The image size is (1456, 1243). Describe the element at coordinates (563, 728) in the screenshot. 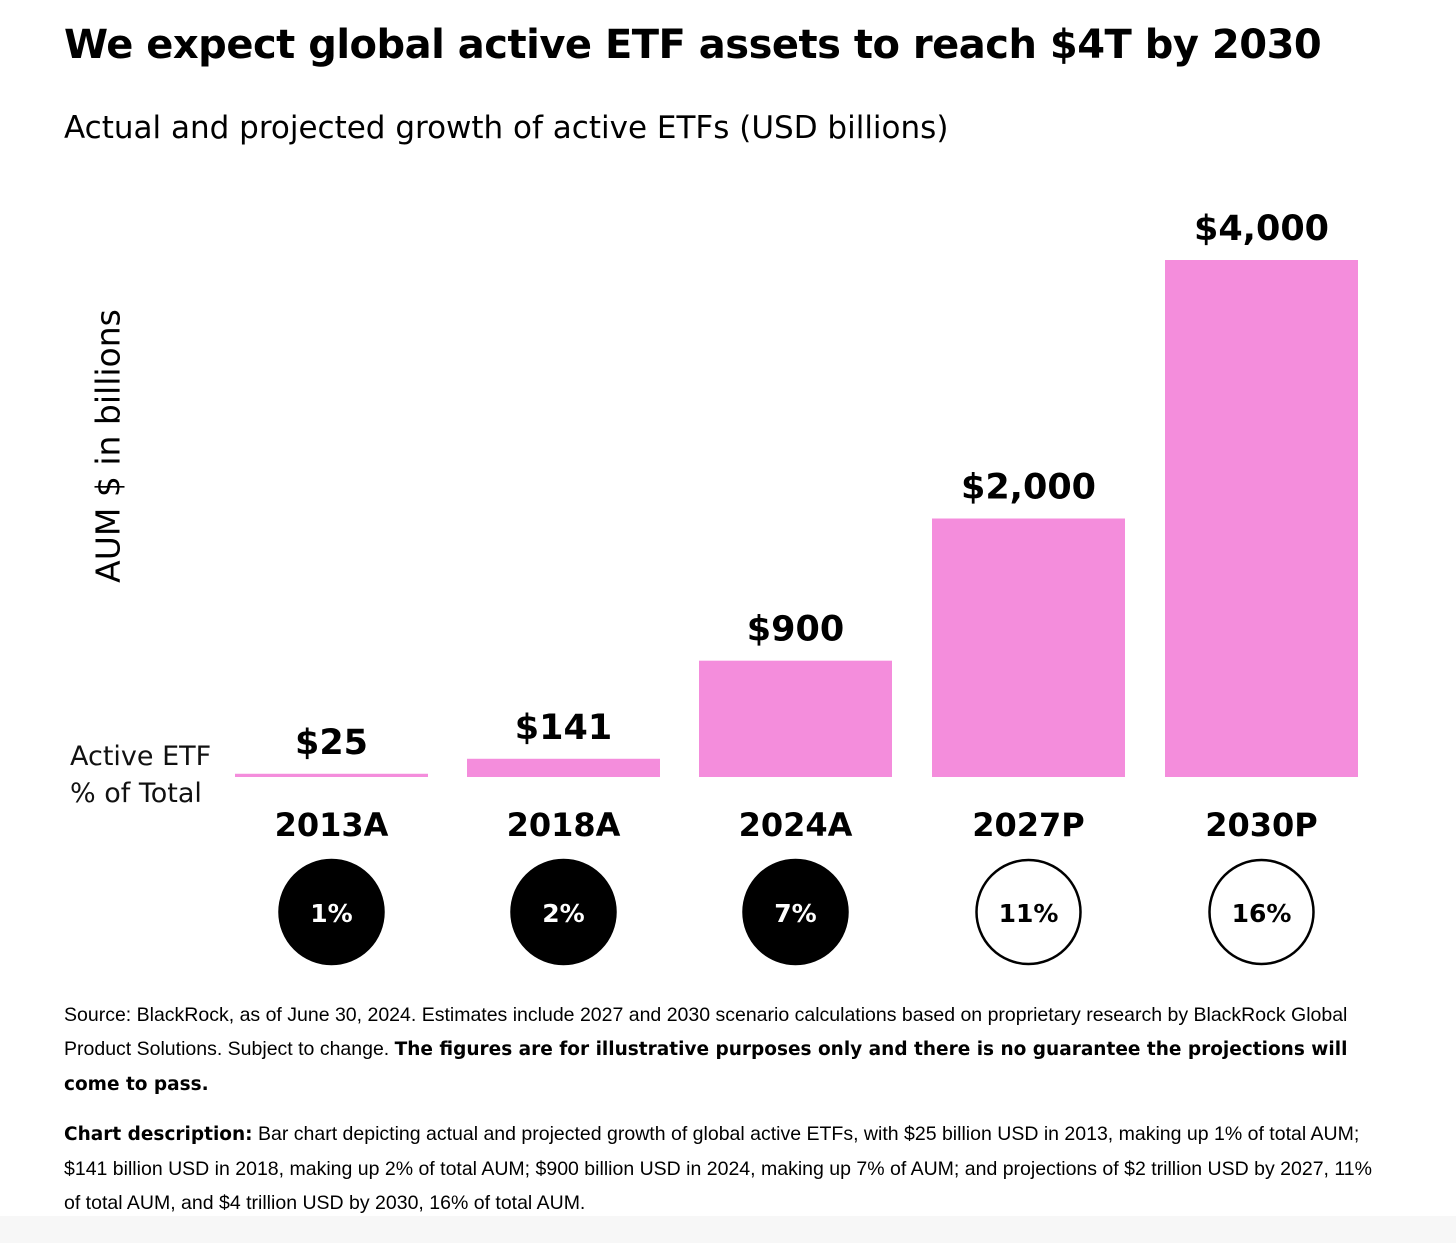

I see `value-label-2018A: $141` at that location.